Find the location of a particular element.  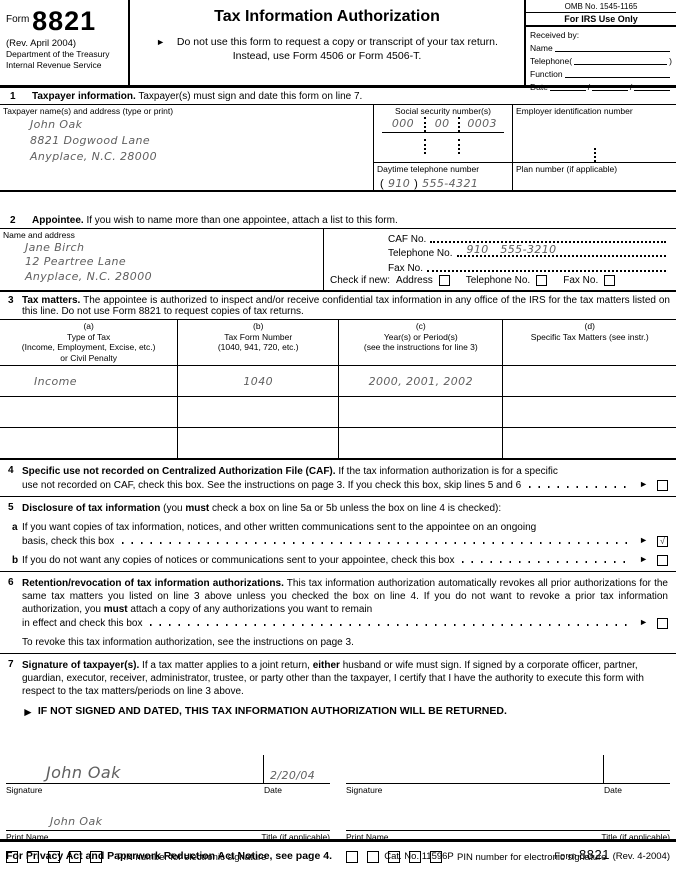

line5b-checkbox is located at coordinates (662, 560).